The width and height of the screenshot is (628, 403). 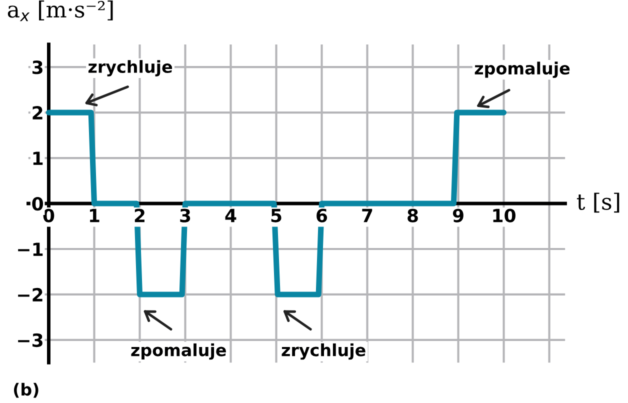 What do you see at coordinates (26, 390) in the screenshot?
I see `text: (b)` at bounding box center [26, 390].